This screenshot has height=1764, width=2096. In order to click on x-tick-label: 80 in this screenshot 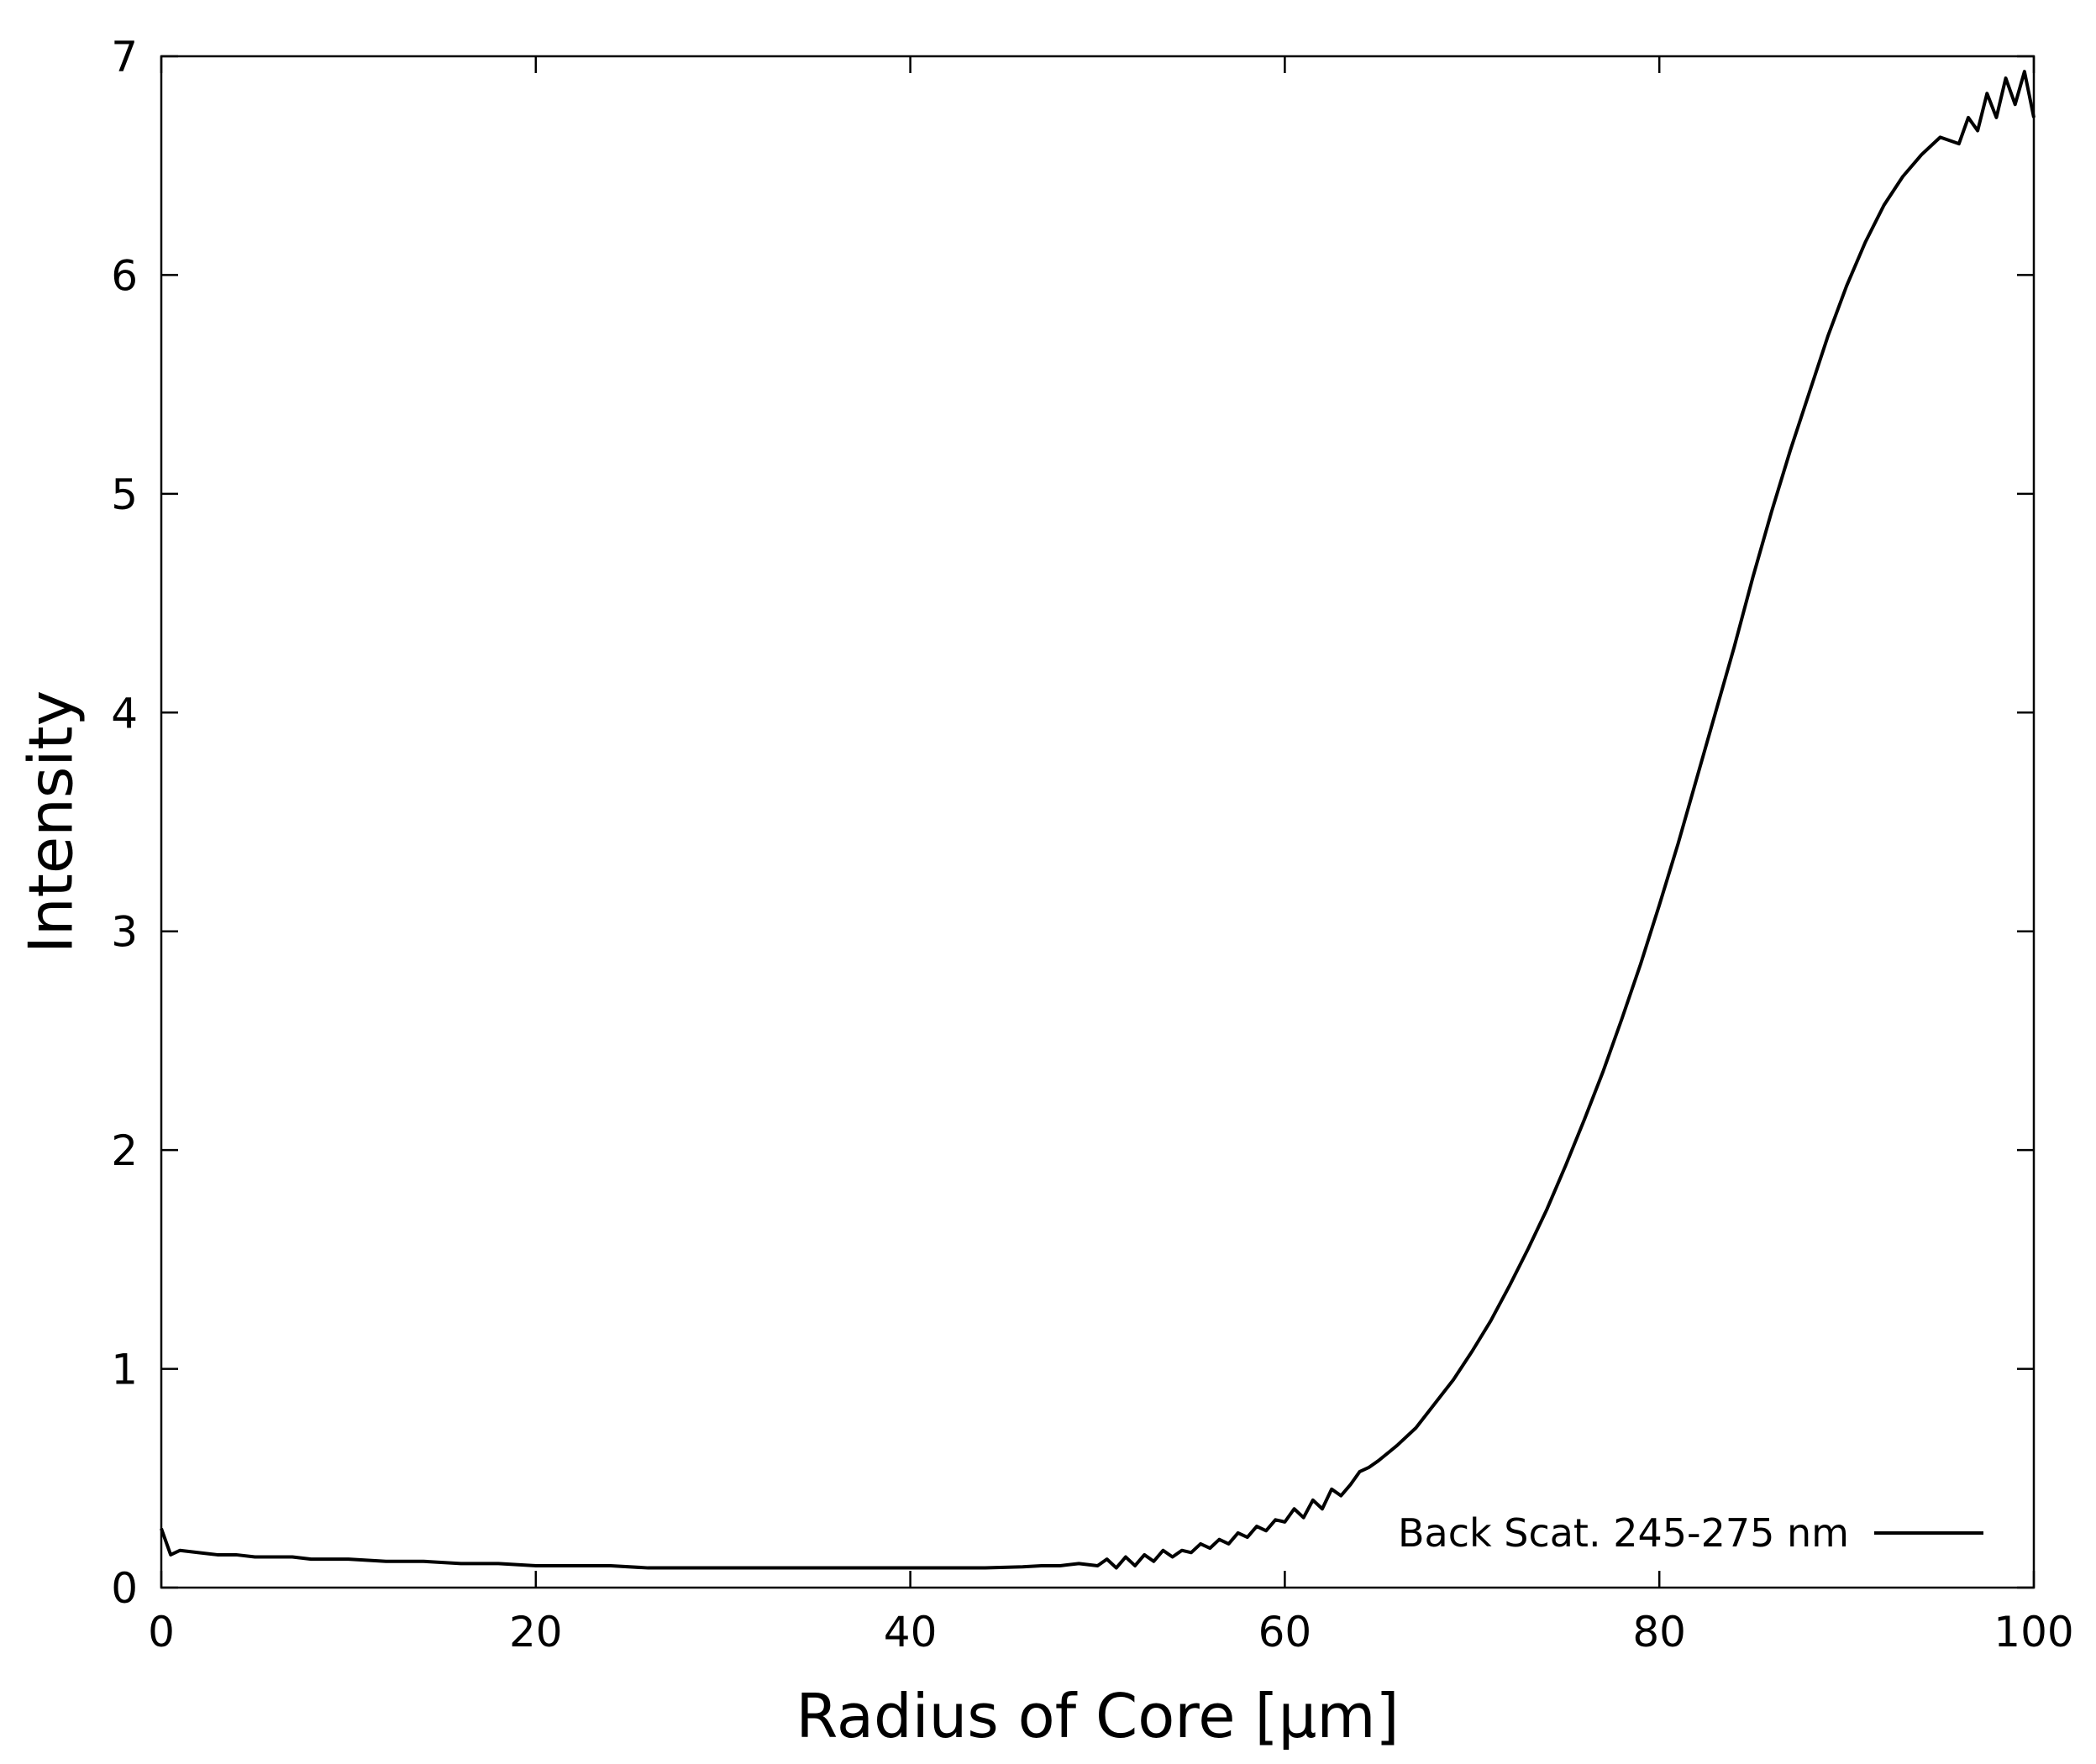, I will do `click(1659, 1632)`.